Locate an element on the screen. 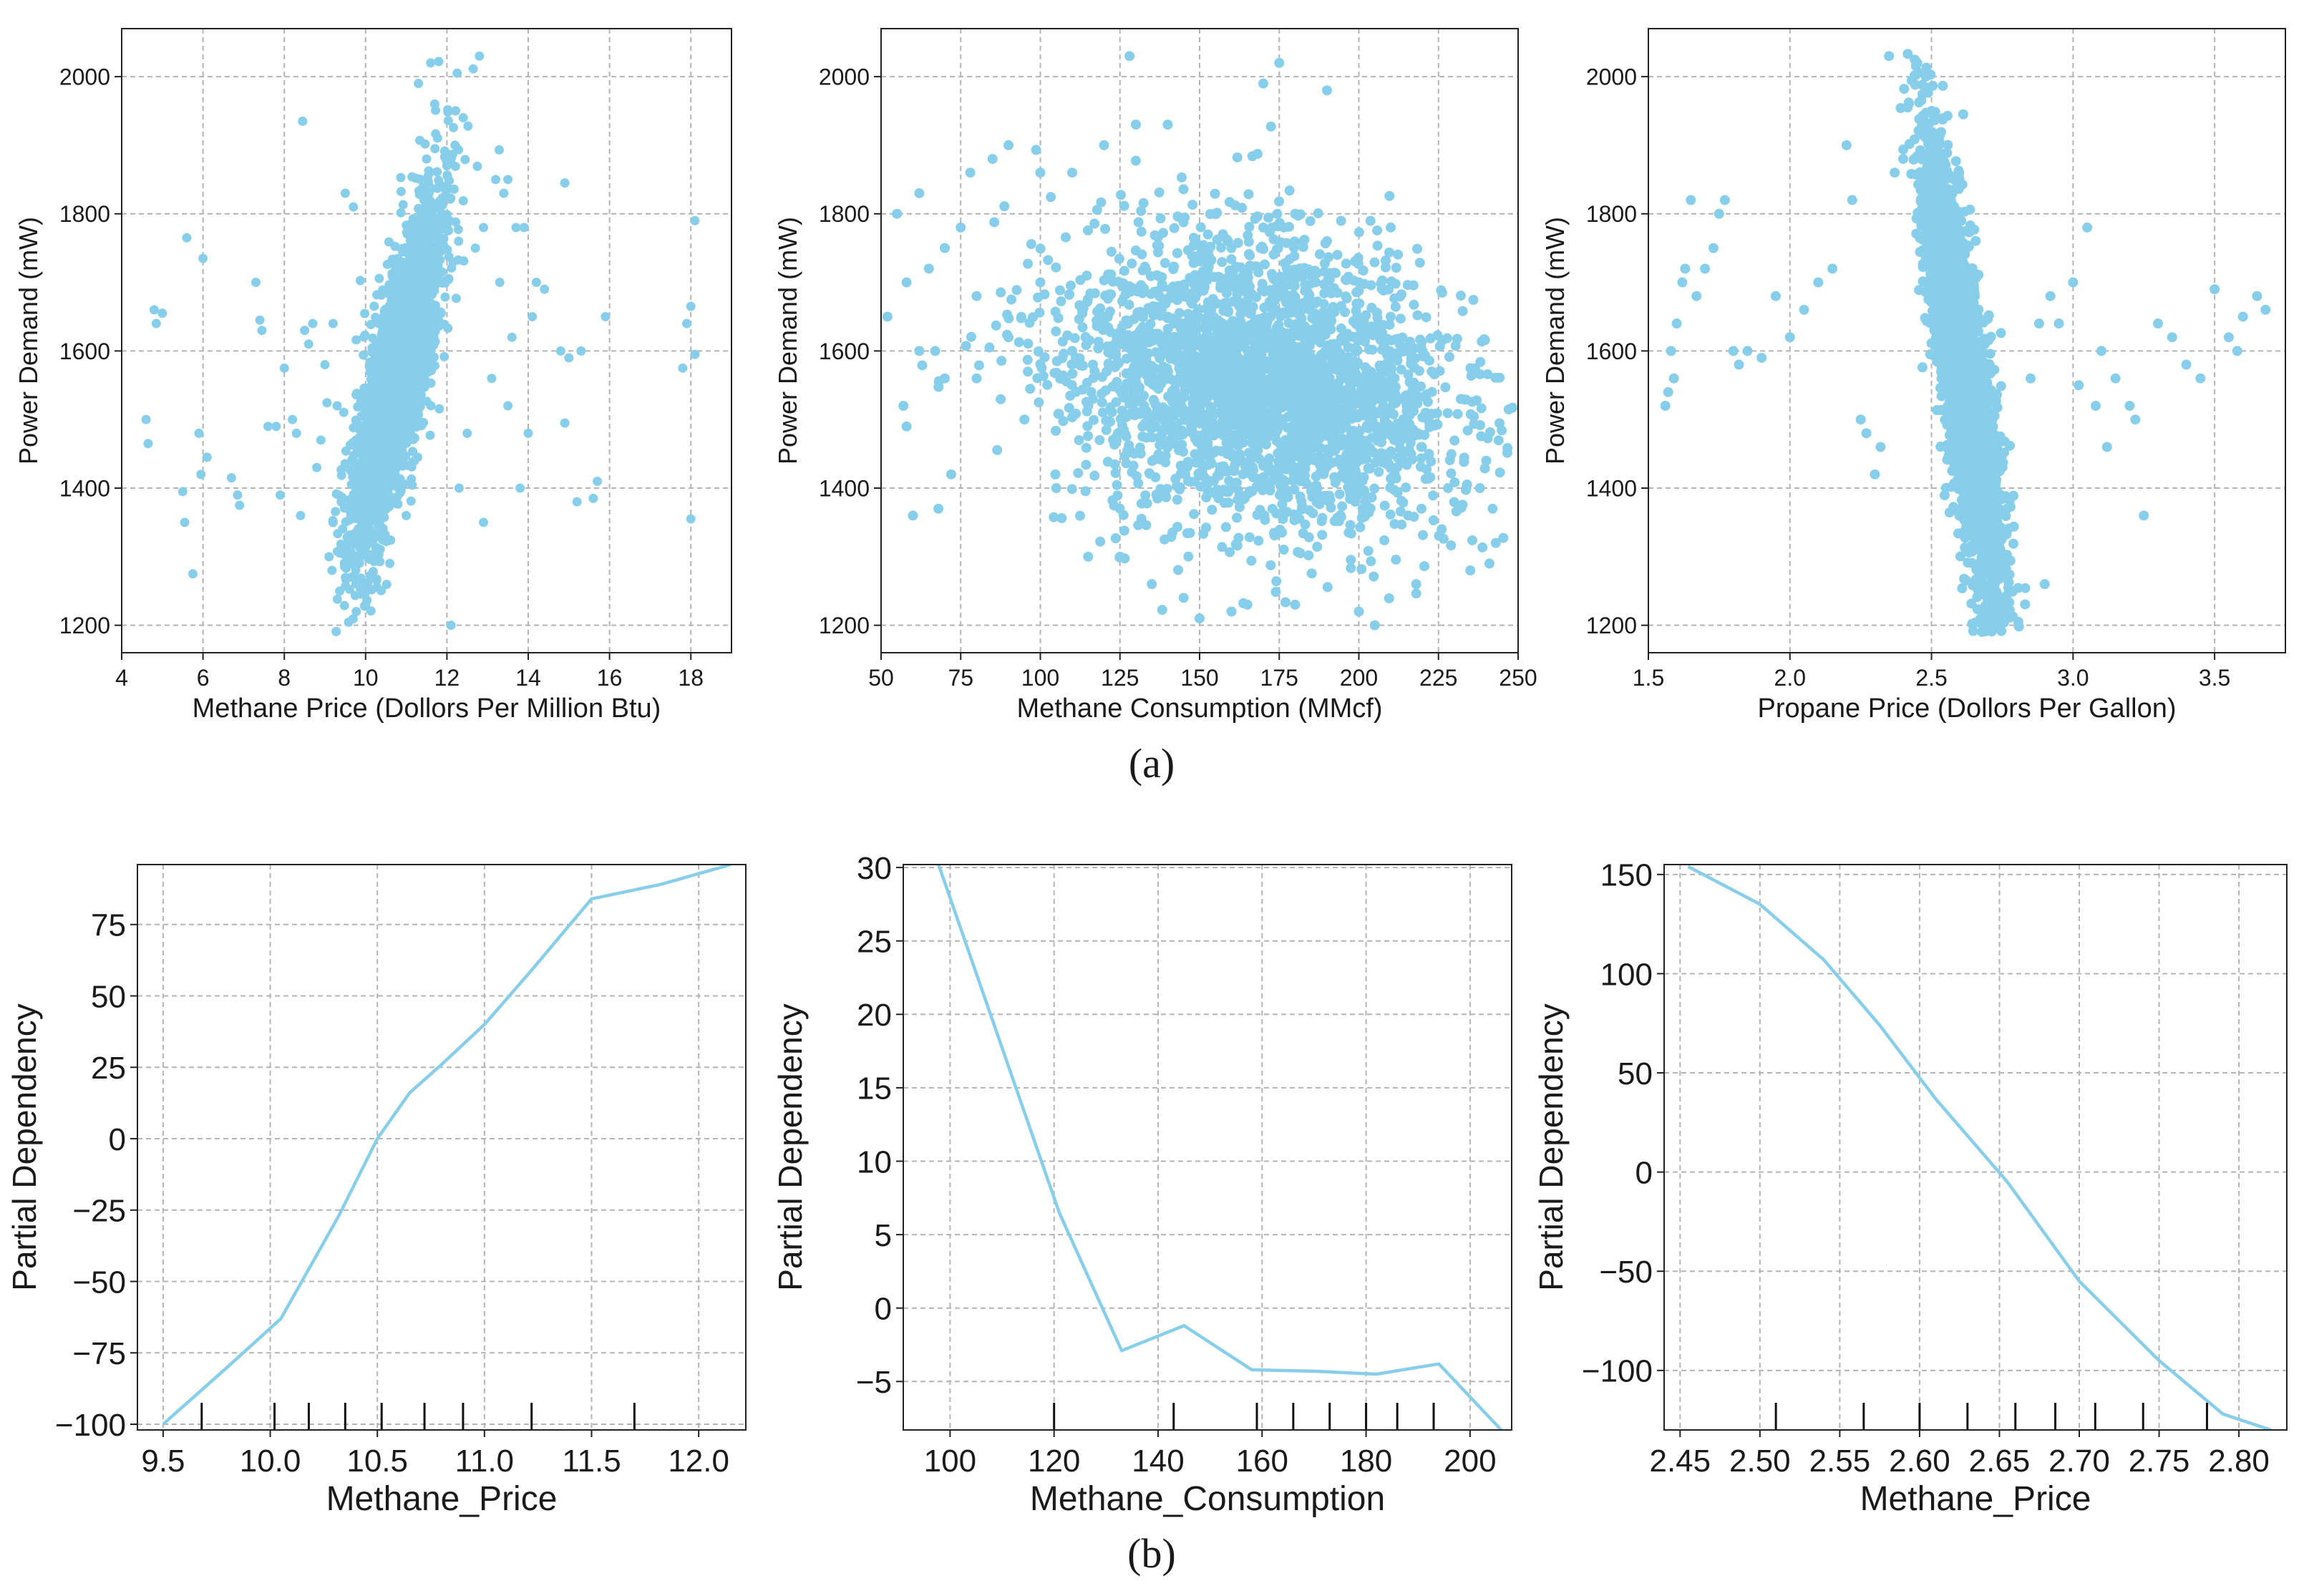 The image size is (2304, 1596). x-tick-label: 14 is located at coordinates (528, 678).